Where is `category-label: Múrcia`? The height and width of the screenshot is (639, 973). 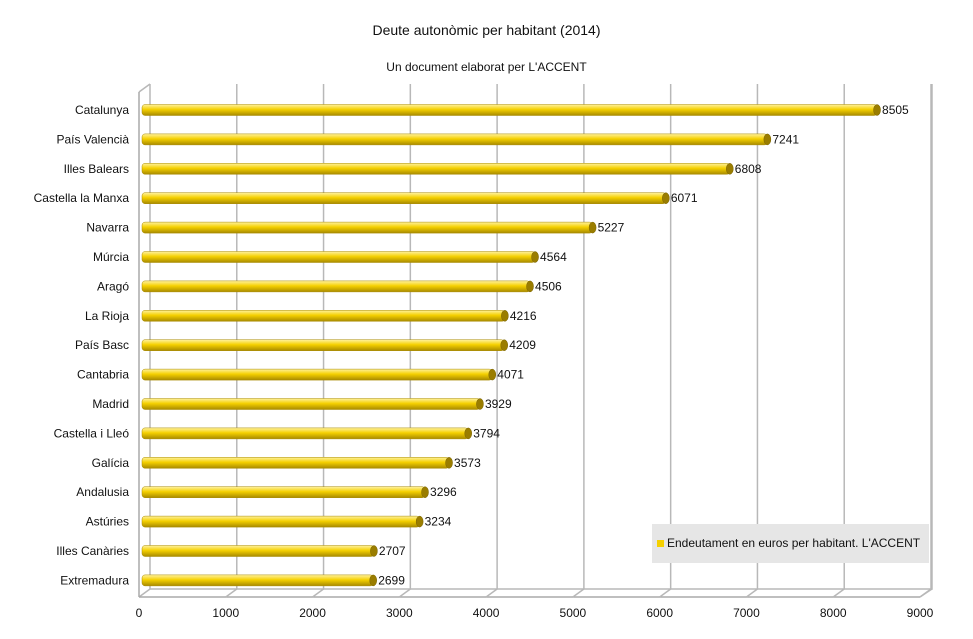
category-label: Múrcia is located at coordinates (111, 257).